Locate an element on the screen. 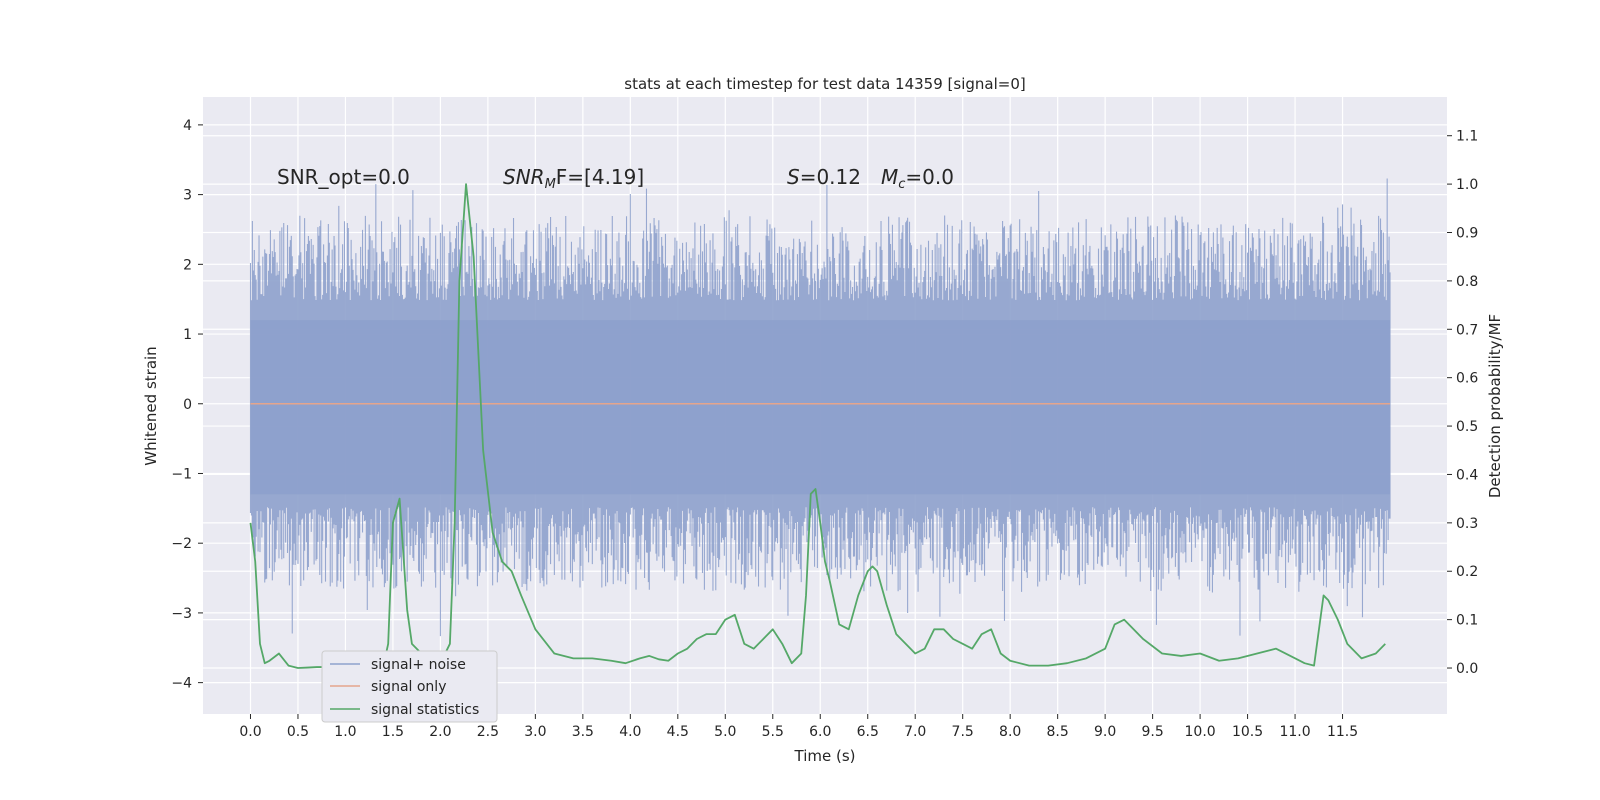 The image size is (1600, 800). x-tick-label: 9.0 is located at coordinates (1105, 732).